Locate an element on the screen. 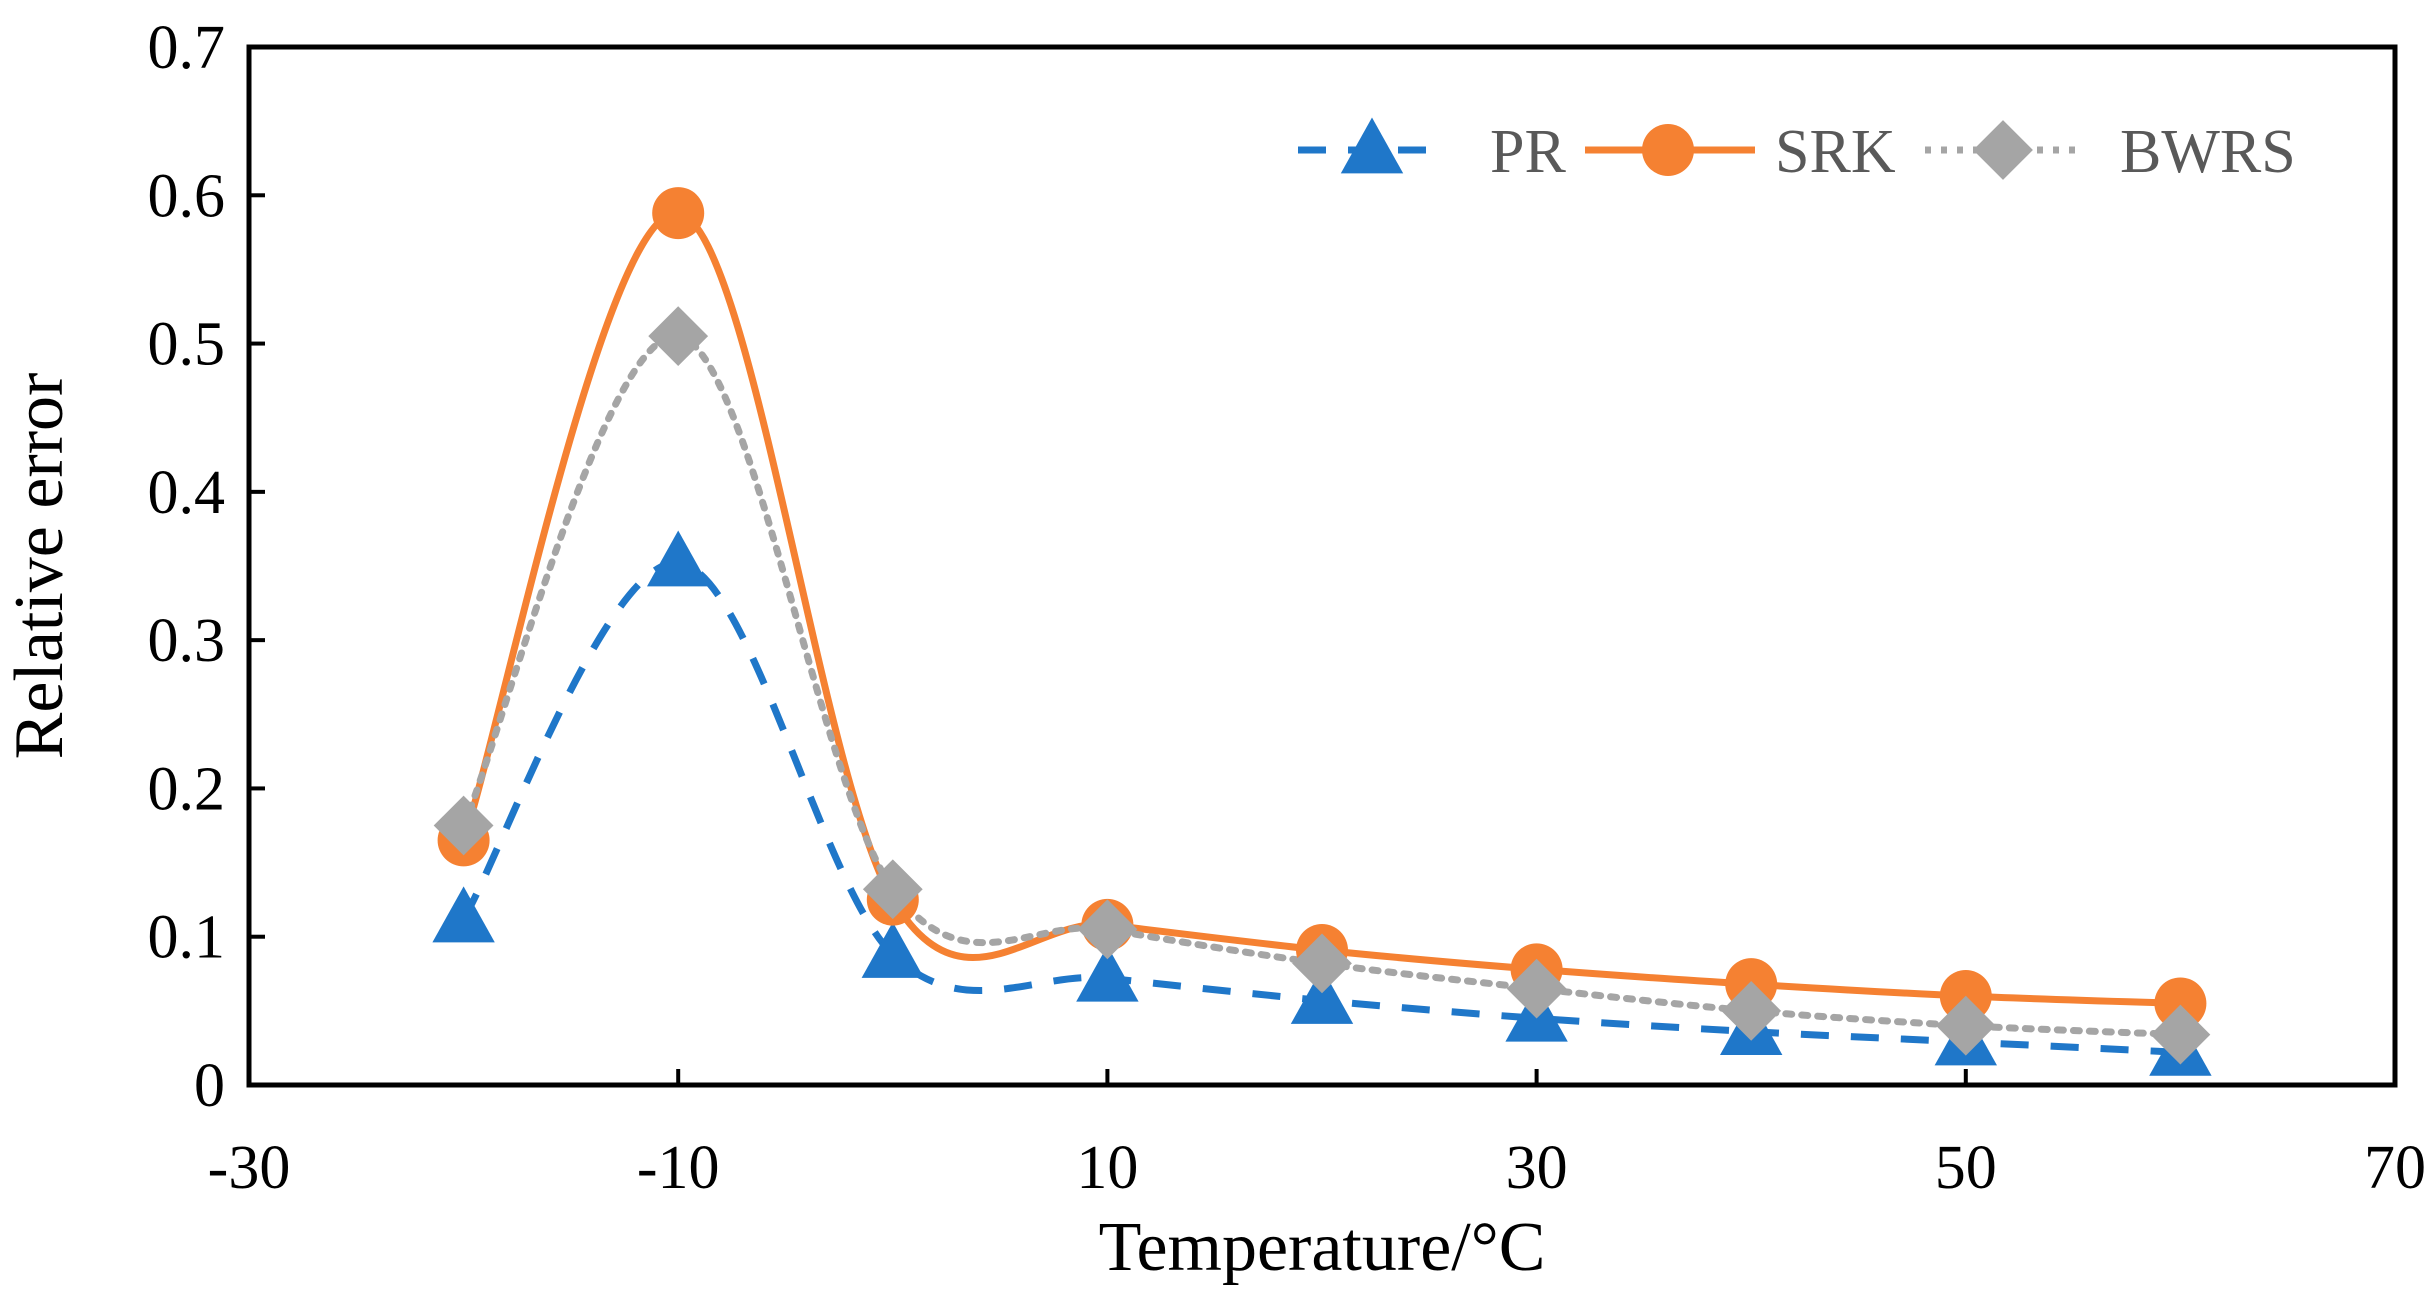 Image resolution: width=2432 pixels, height=1290 pixels. x-tick-label: -10 is located at coordinates (678, 1168).